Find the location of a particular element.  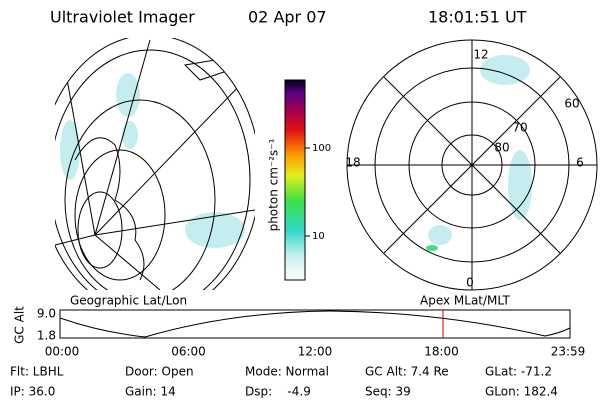

lat-label: 80 is located at coordinates (501, 148).